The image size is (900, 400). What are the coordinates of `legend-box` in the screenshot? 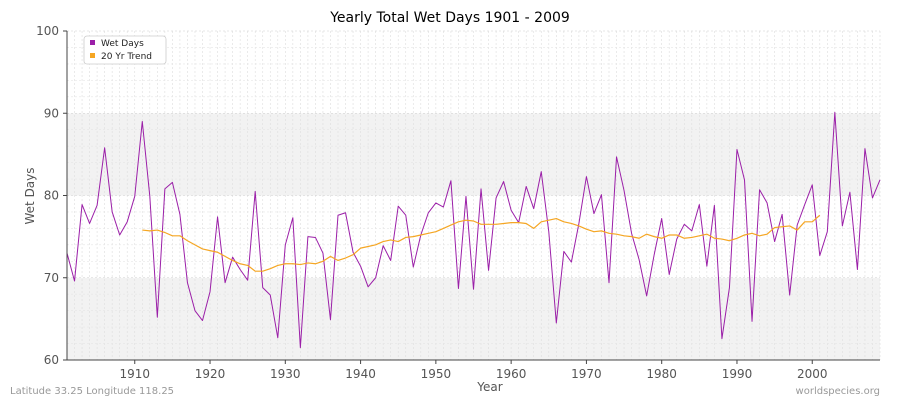 It's located at (125, 50).